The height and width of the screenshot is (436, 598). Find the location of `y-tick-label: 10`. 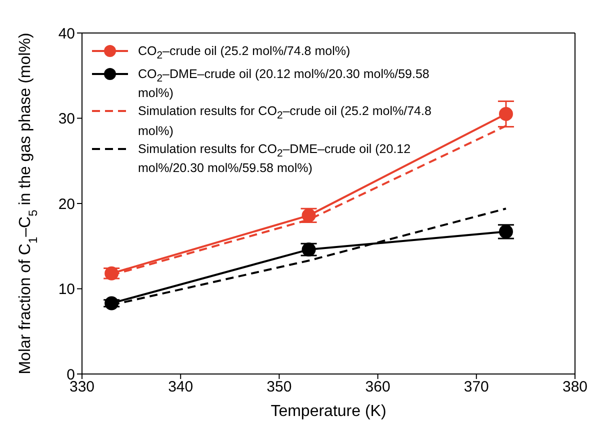

y-tick-label: 10 is located at coordinates (66, 289).